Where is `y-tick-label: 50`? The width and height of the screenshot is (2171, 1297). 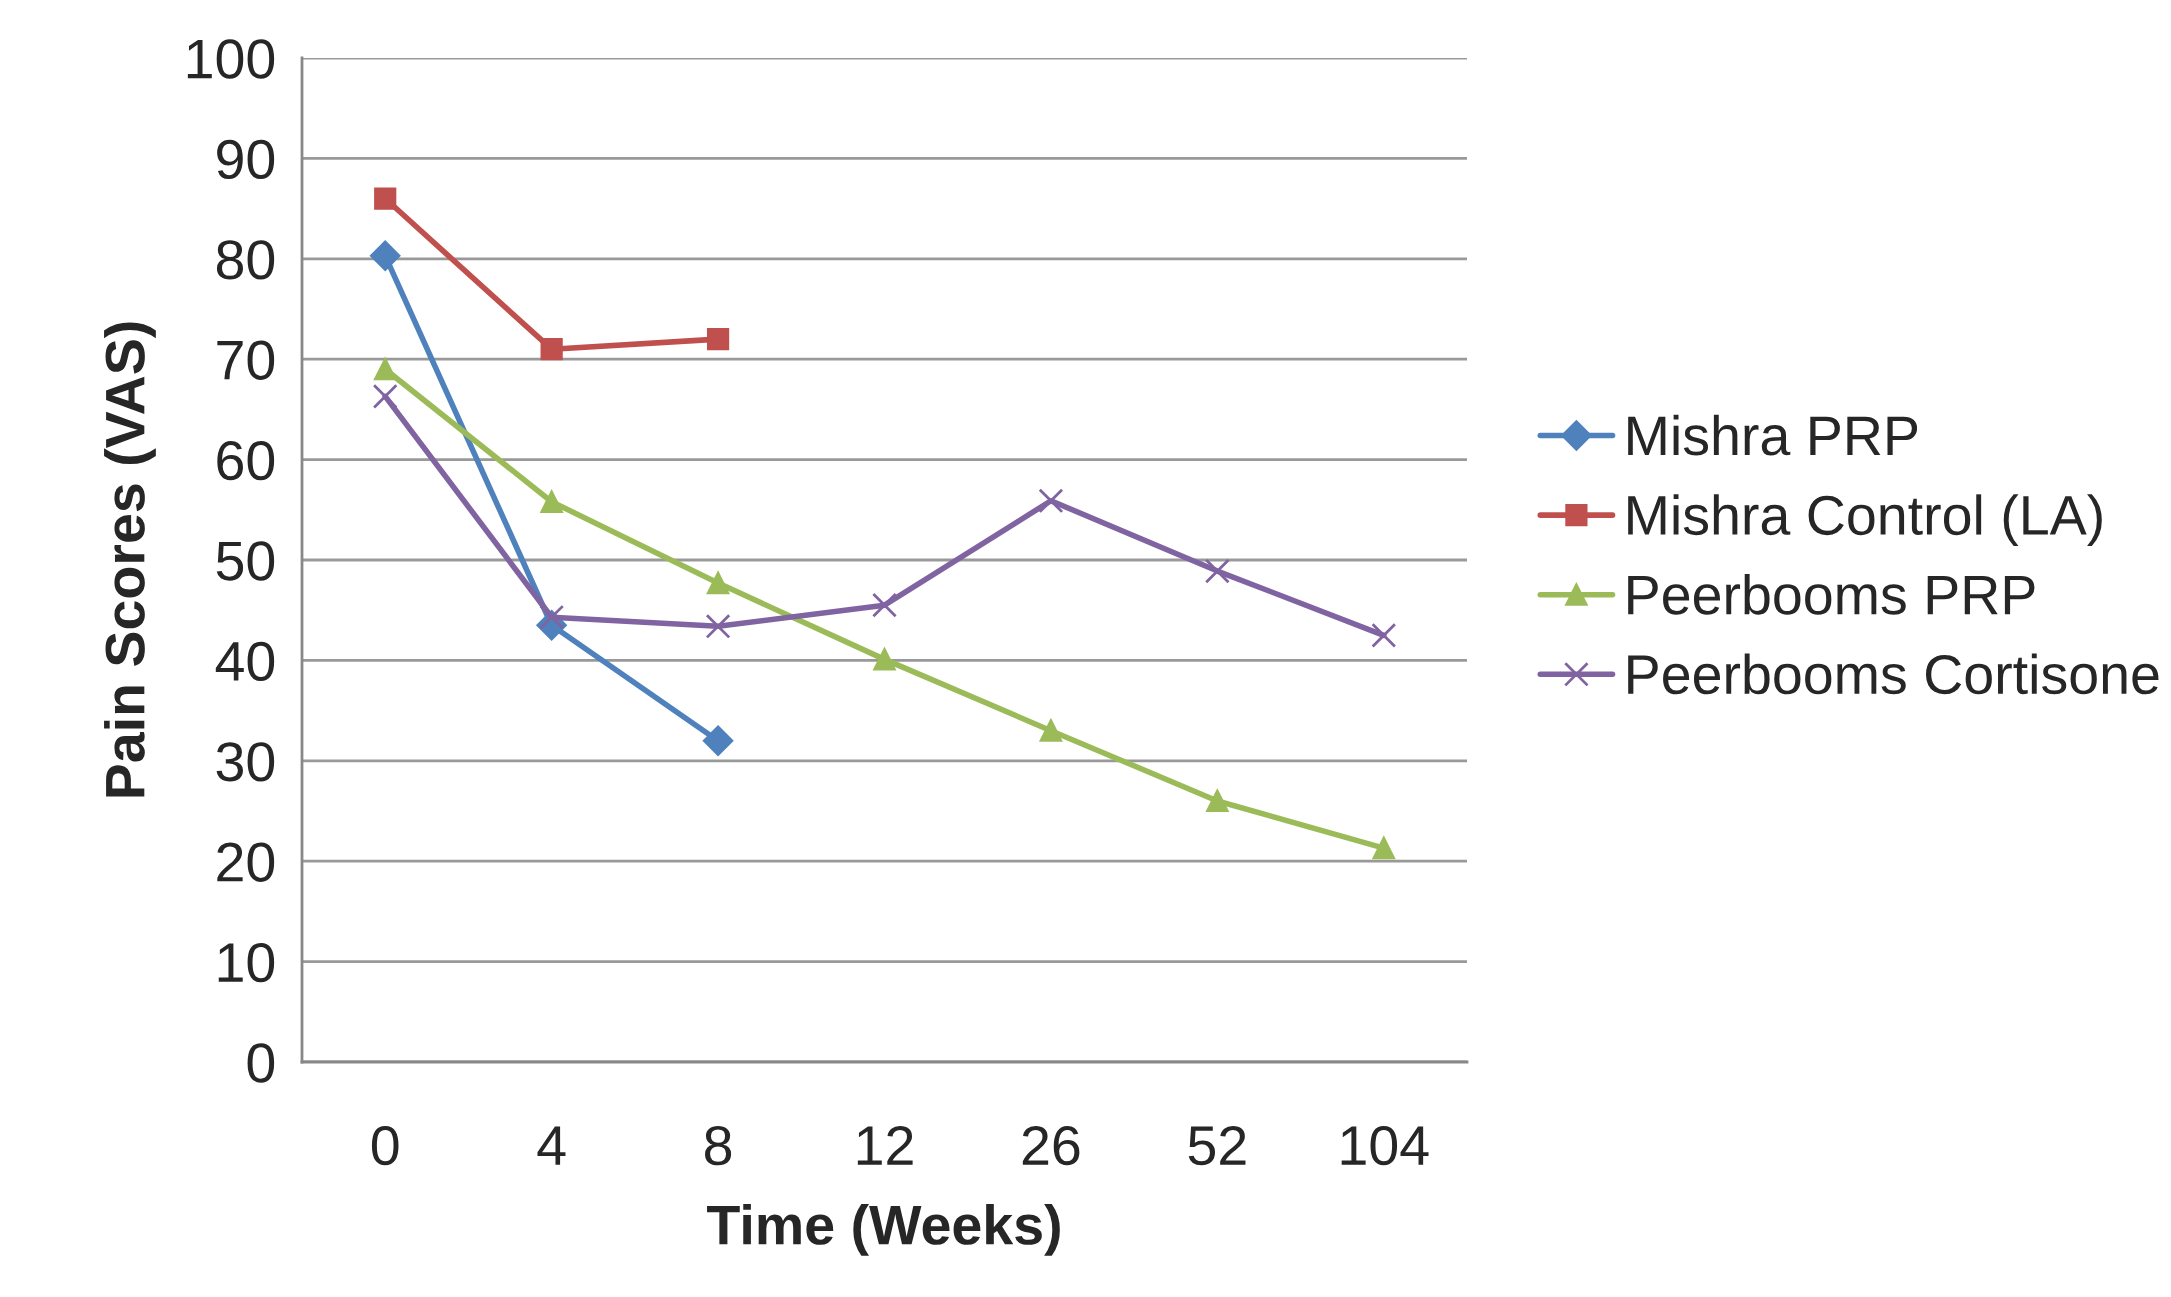
y-tick-label: 50 is located at coordinates (245, 561).